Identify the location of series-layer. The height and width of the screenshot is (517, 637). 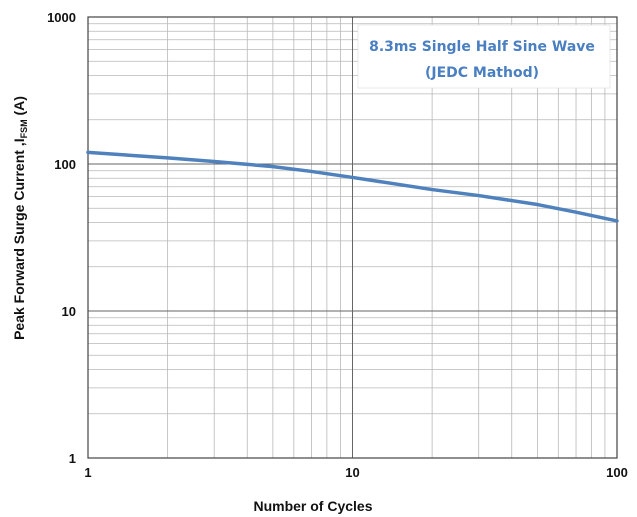
(352, 186).